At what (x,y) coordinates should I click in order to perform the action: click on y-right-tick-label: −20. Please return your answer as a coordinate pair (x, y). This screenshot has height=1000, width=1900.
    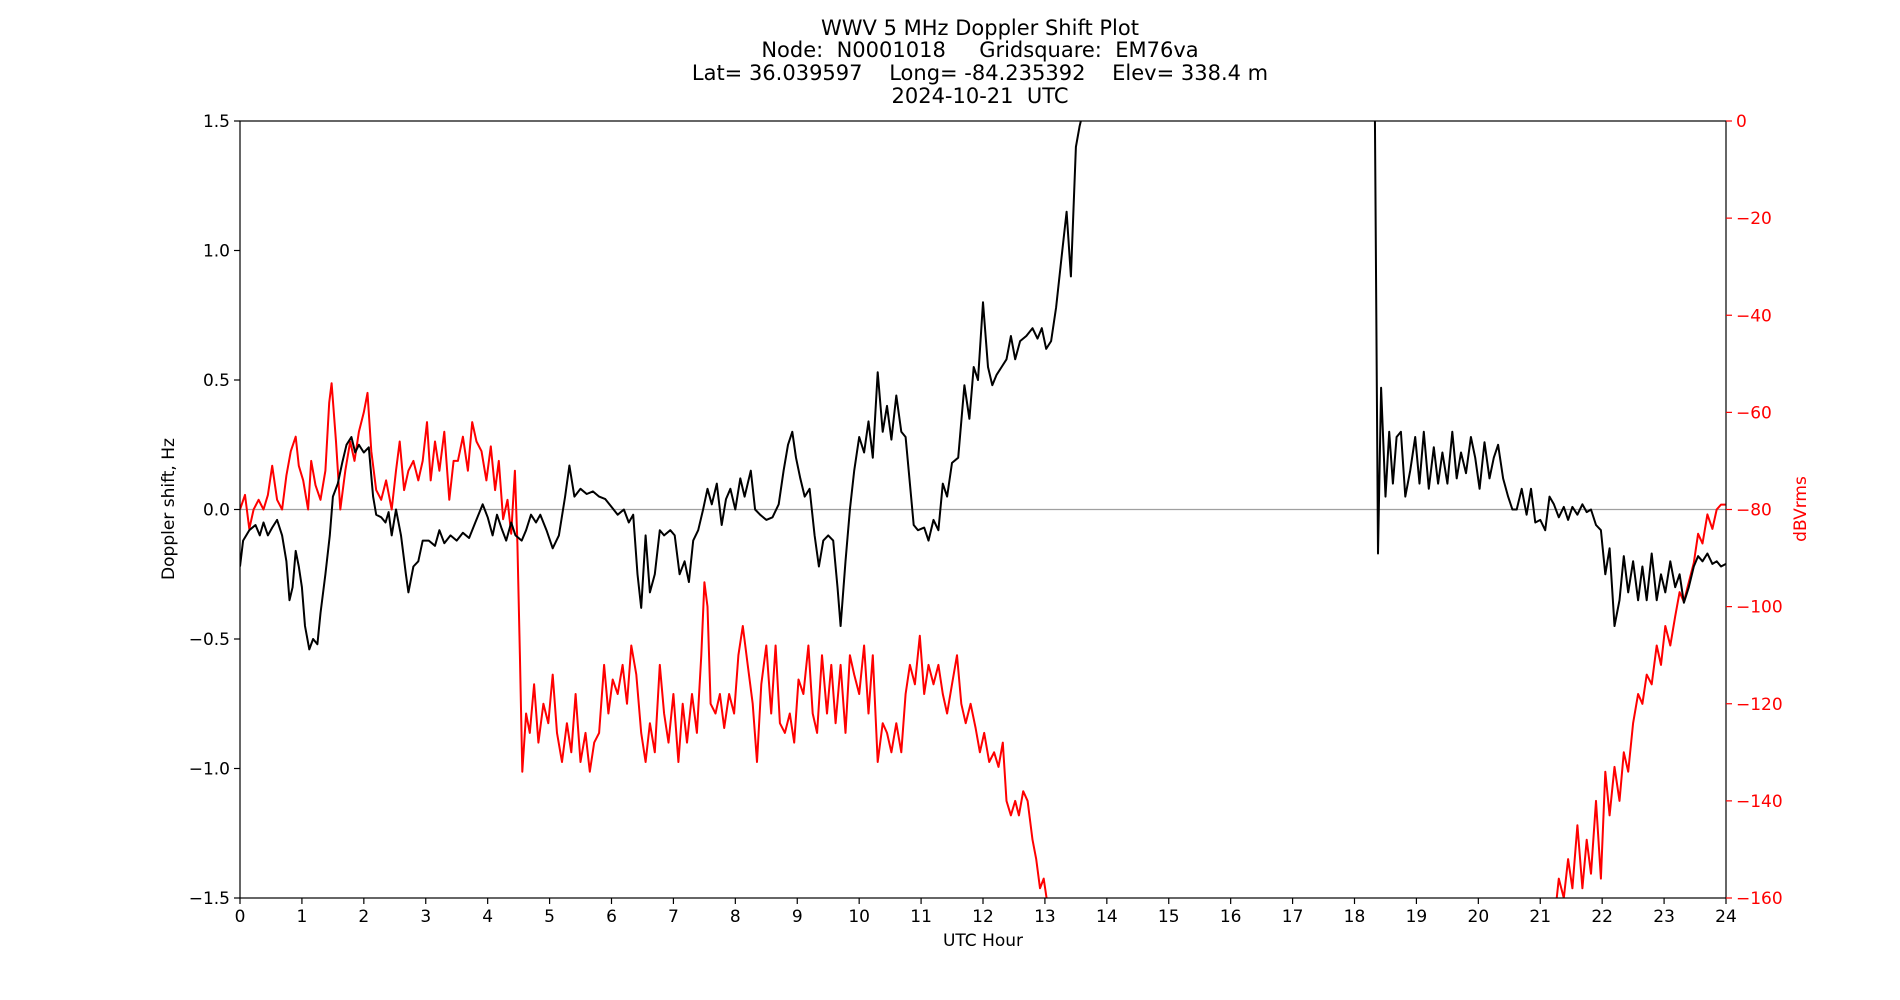
    Looking at the image, I should click on (1754, 219).